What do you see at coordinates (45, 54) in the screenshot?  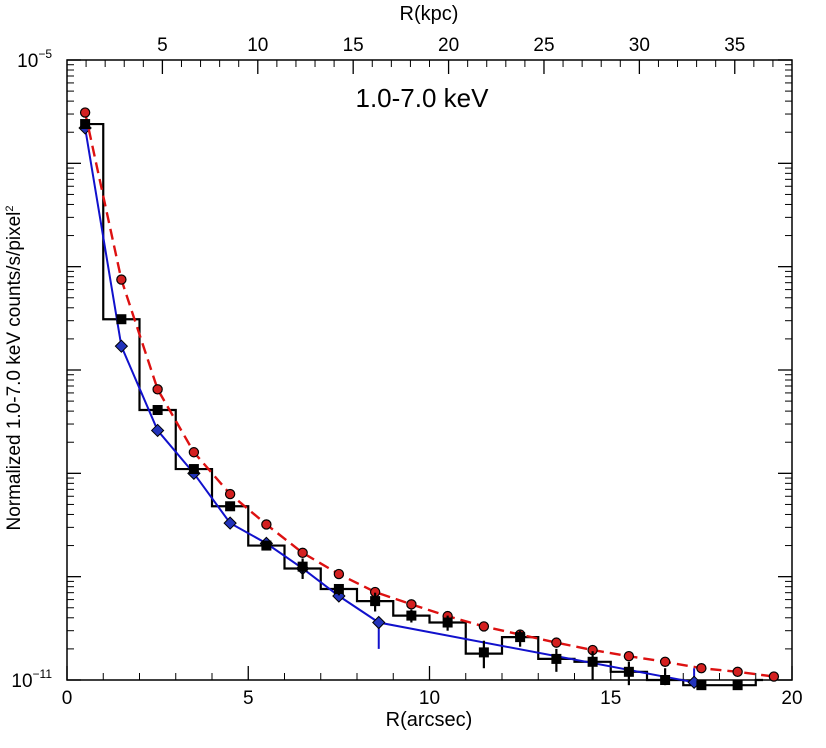 I see `y-tick-label-exponent: −5` at bounding box center [45, 54].